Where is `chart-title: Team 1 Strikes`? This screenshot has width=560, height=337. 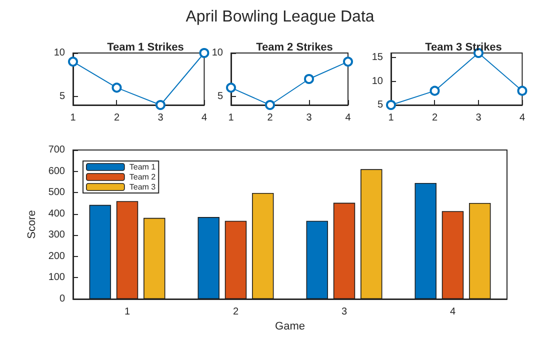
chart-title: Team 1 Strikes is located at coordinates (145, 48).